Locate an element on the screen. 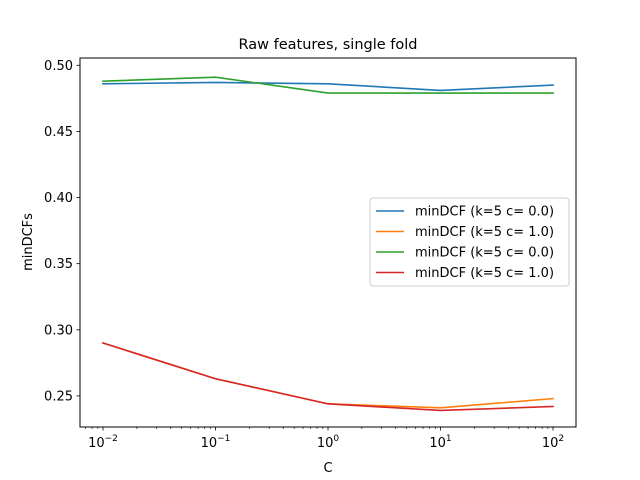  chart-title: Raw features, single fold is located at coordinates (328, 45).